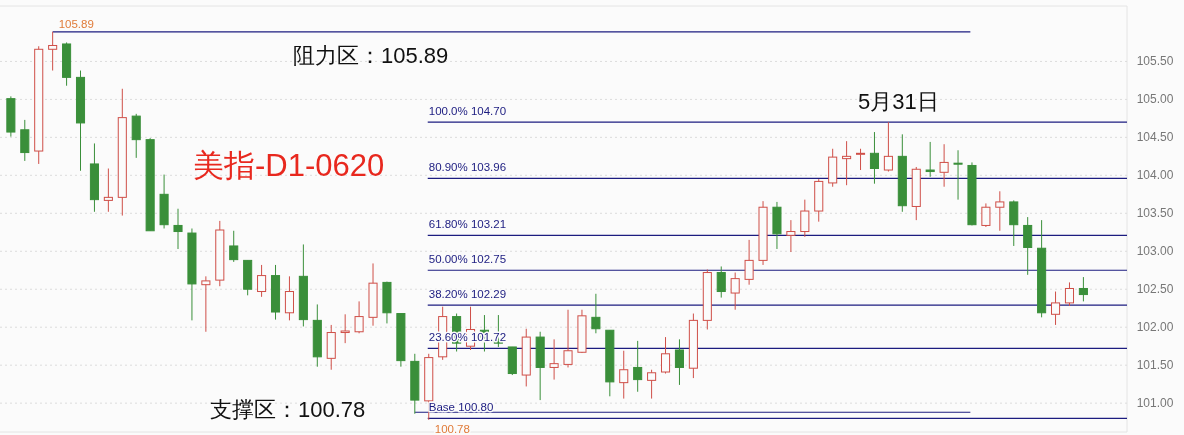  What do you see at coordinates (467, 224) in the screenshot?
I see `ref-line-label: 61.80% 103.21` at bounding box center [467, 224].